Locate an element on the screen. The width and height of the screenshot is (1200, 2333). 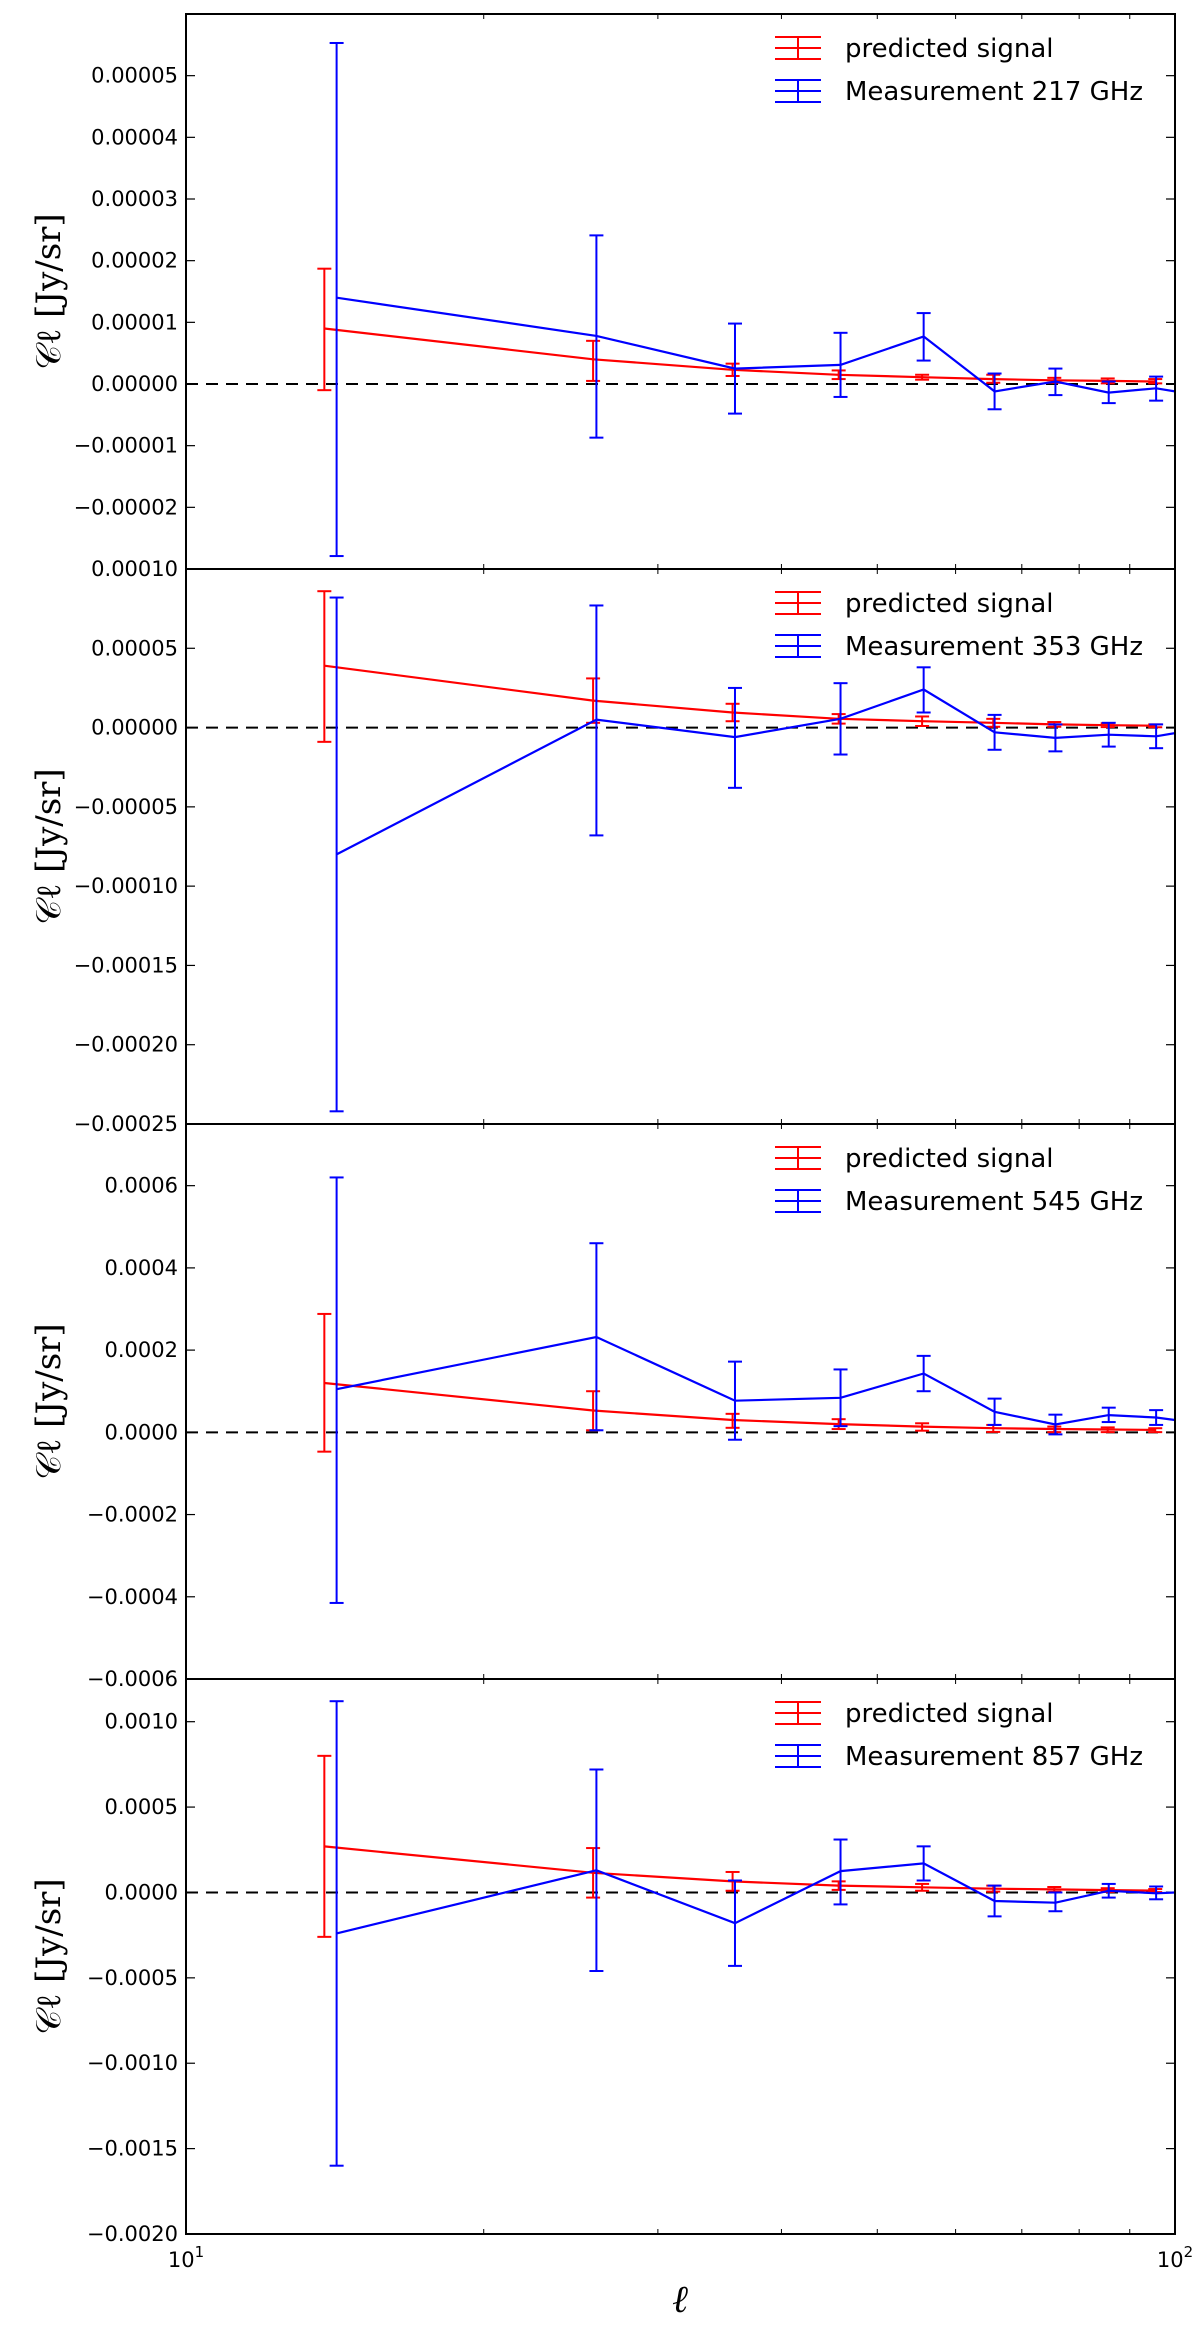
y-tick-label: 0.00001 is located at coordinates (134, 322).